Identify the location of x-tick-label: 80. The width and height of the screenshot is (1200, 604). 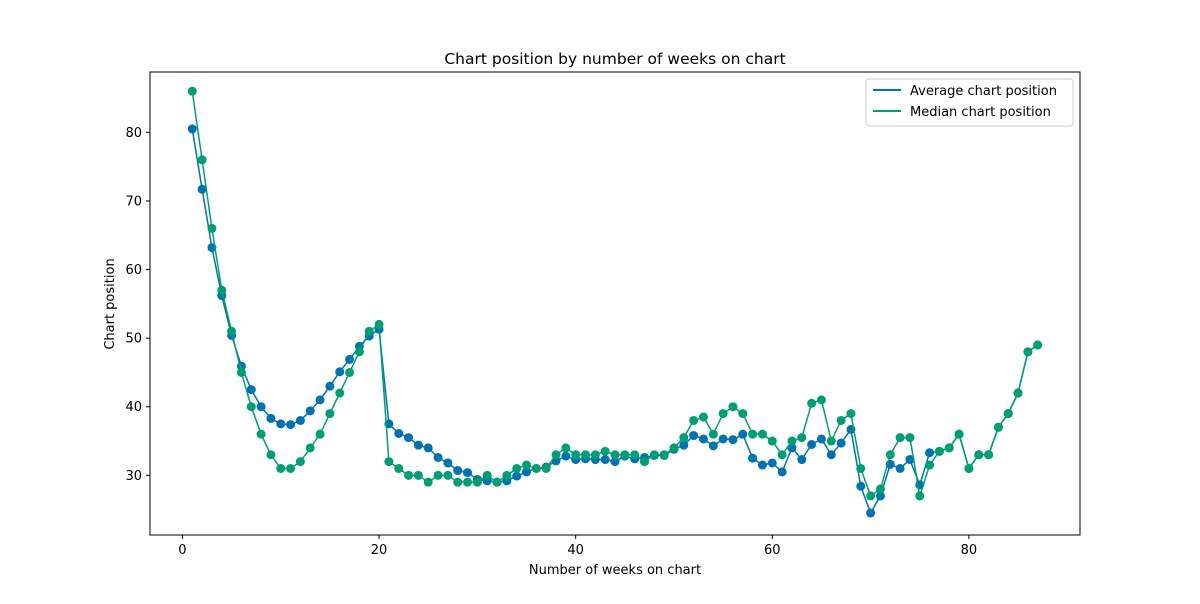
(969, 550).